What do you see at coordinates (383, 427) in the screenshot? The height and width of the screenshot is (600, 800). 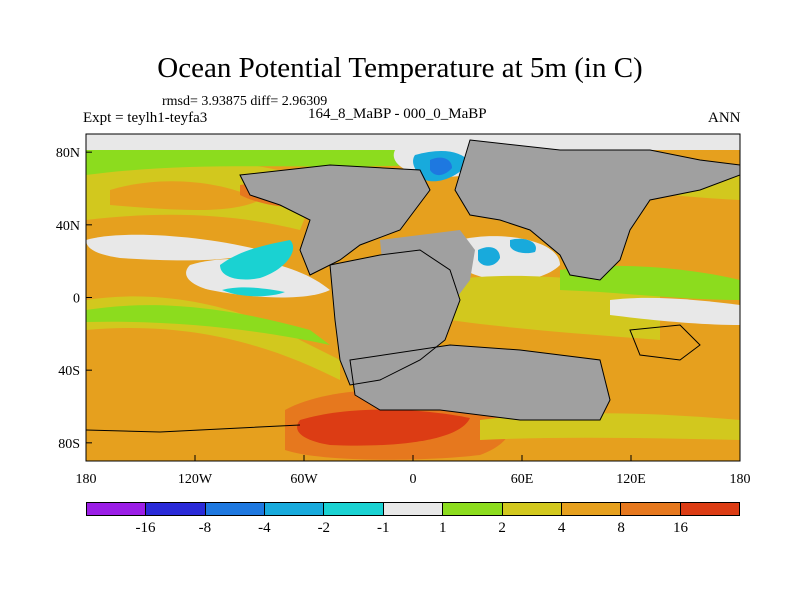 I see `red-zone` at bounding box center [383, 427].